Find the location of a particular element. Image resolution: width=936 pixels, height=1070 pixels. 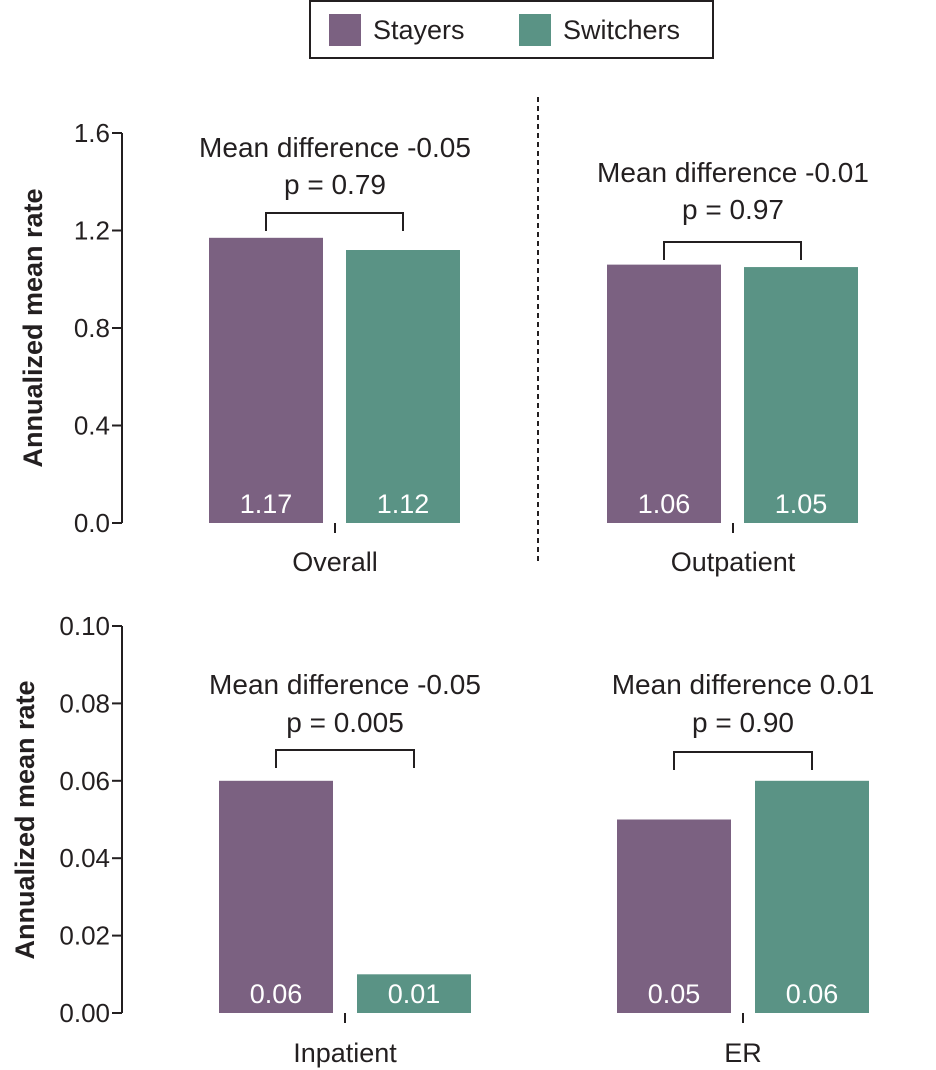

bar-switchers-inpatient is located at coordinates (414, 993).